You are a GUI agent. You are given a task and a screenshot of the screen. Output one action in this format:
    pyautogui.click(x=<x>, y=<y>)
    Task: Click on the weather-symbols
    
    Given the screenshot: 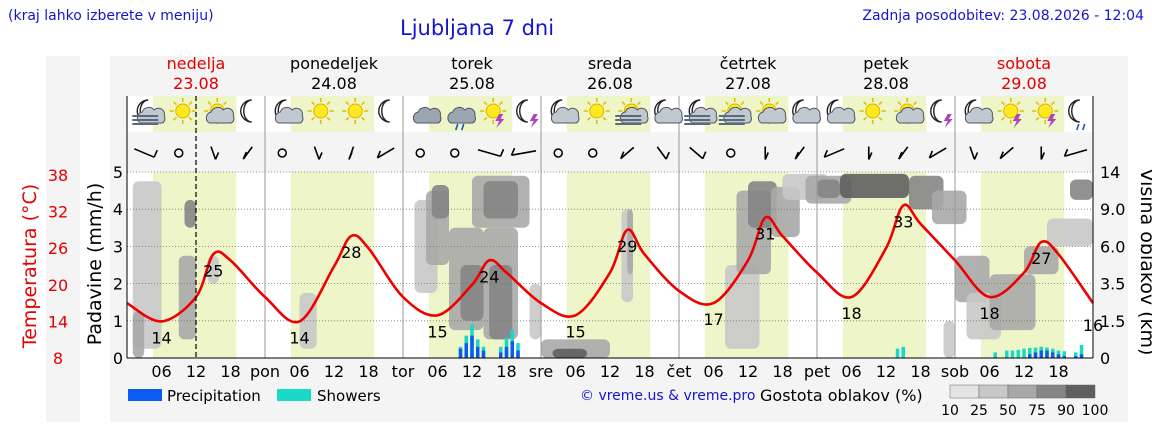 What is the action you would take?
    pyautogui.click(x=609, y=114)
    